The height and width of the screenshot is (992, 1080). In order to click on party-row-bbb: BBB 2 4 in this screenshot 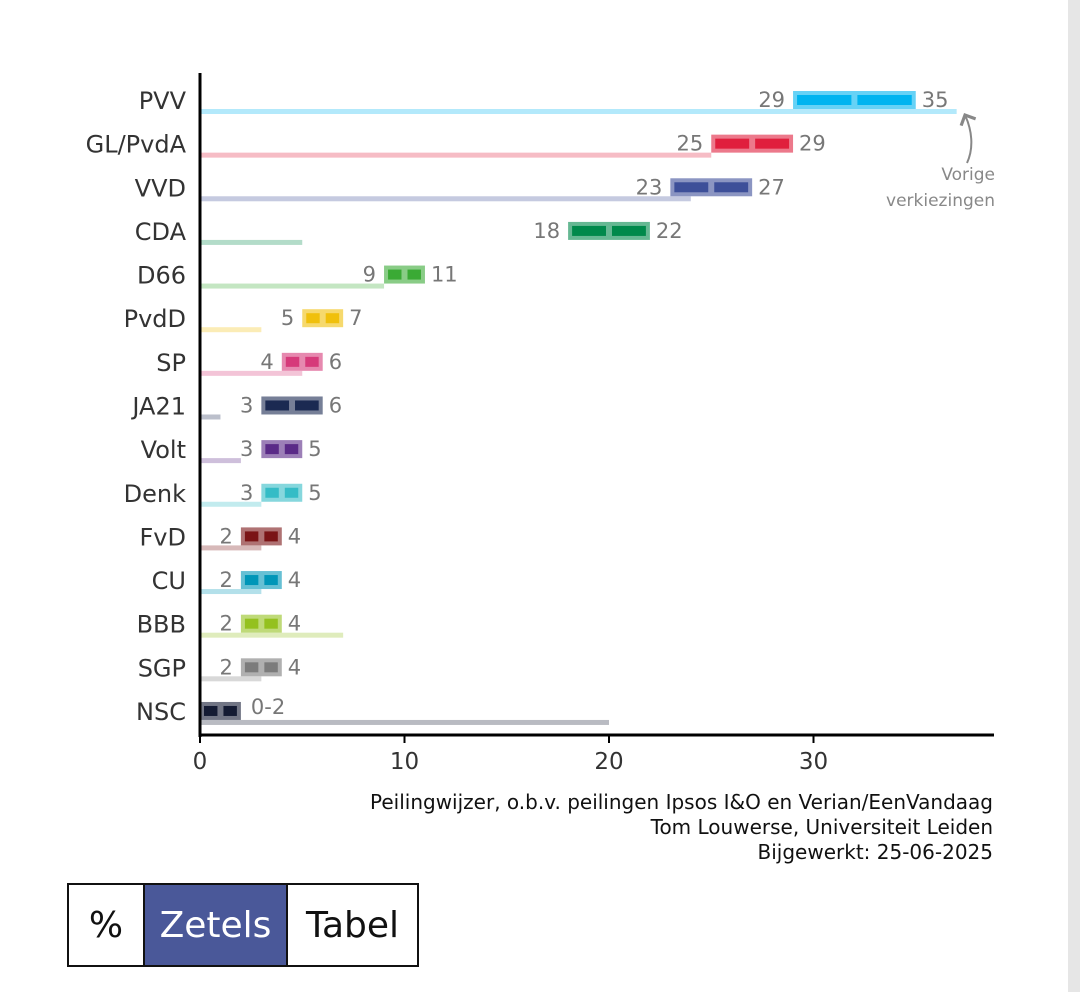, I will do `click(240, 625)`.